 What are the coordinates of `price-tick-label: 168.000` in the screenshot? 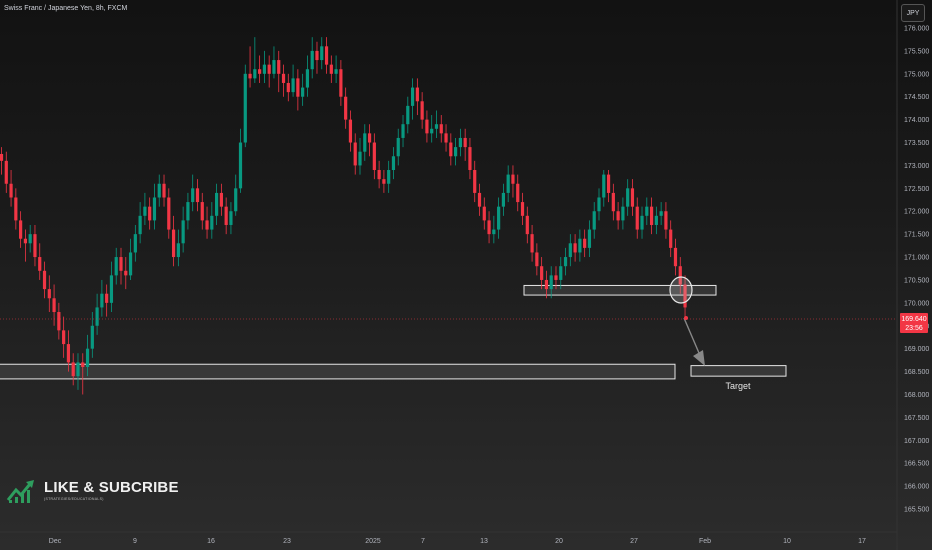 It's located at (916, 395).